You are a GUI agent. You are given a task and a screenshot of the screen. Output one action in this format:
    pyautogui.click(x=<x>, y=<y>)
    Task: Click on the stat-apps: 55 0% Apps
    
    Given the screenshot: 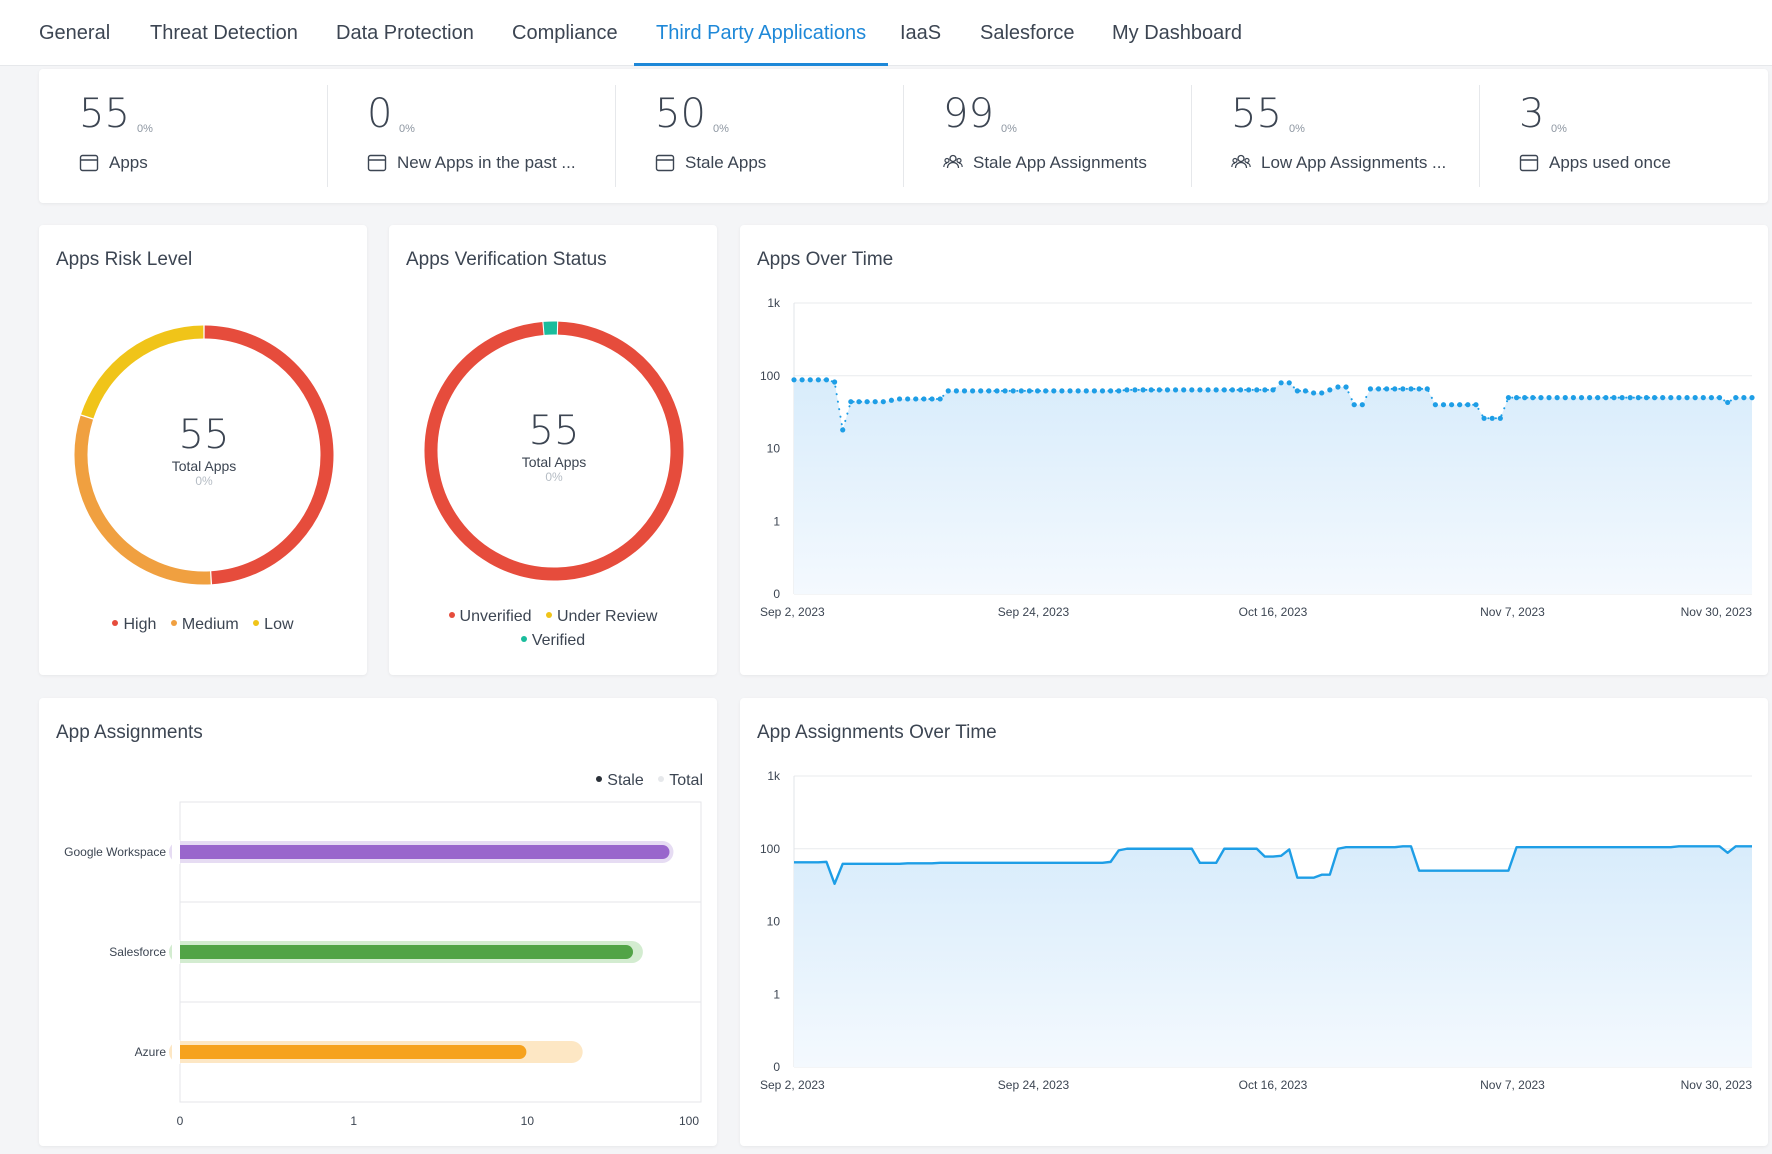 What is the action you would take?
    pyautogui.click(x=183, y=136)
    